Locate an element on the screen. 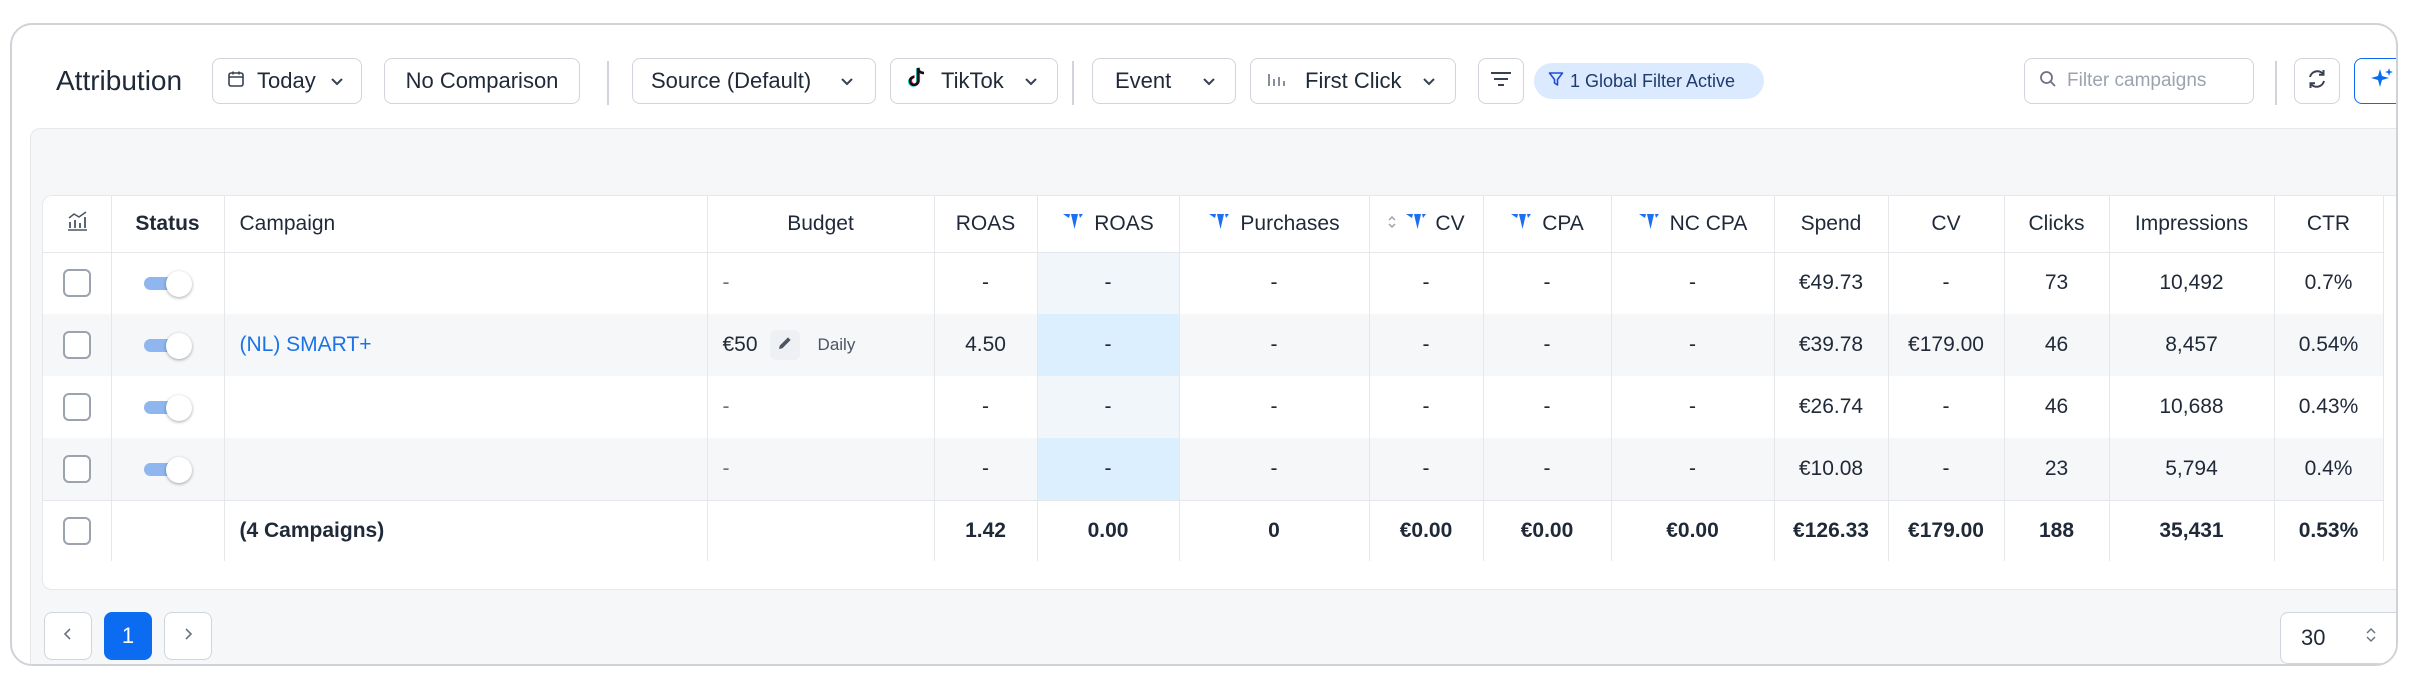 This screenshot has width=2410, height=697. source-label: Source (Default) is located at coordinates (731, 80).